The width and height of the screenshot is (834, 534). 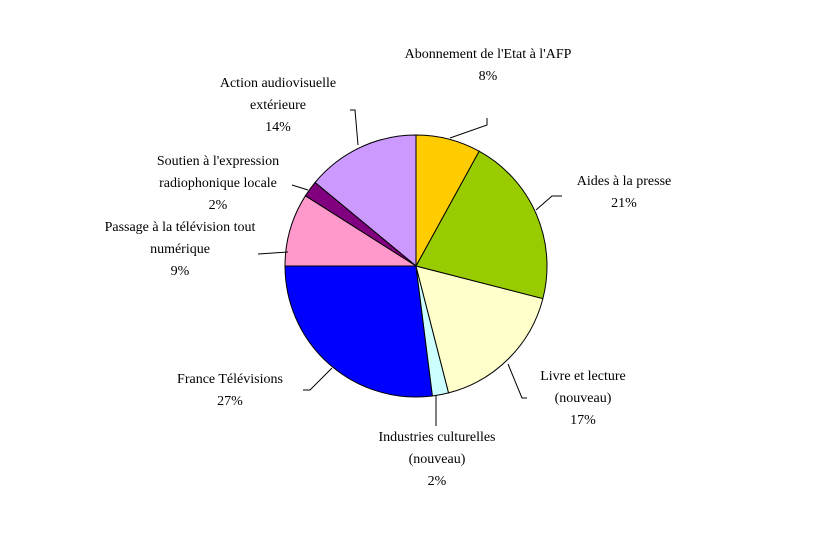 What do you see at coordinates (624, 193) in the screenshot?
I see `slice-label: Aides à la presse 21%` at bounding box center [624, 193].